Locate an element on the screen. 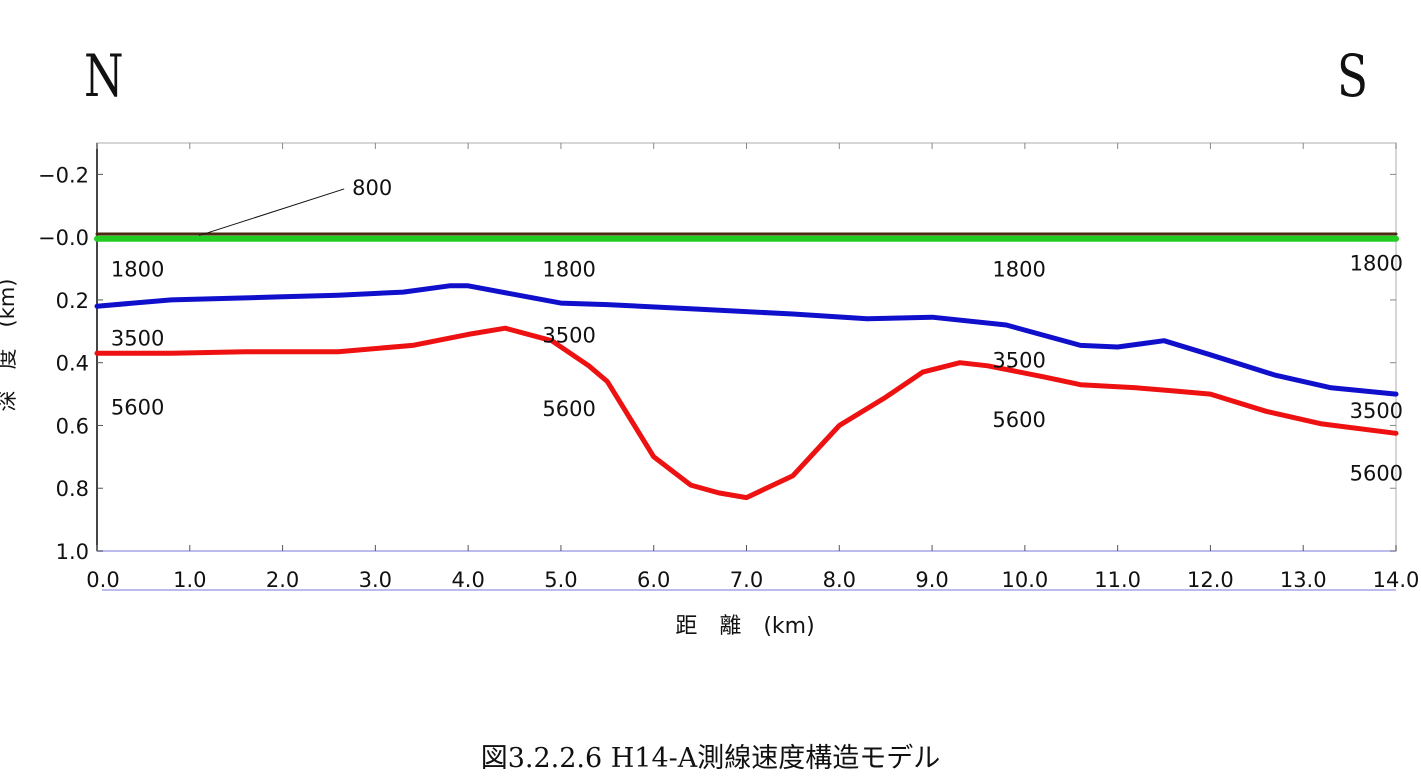 The width and height of the screenshot is (1421, 779). y-tick-label: 1.0 is located at coordinates (72, 552).